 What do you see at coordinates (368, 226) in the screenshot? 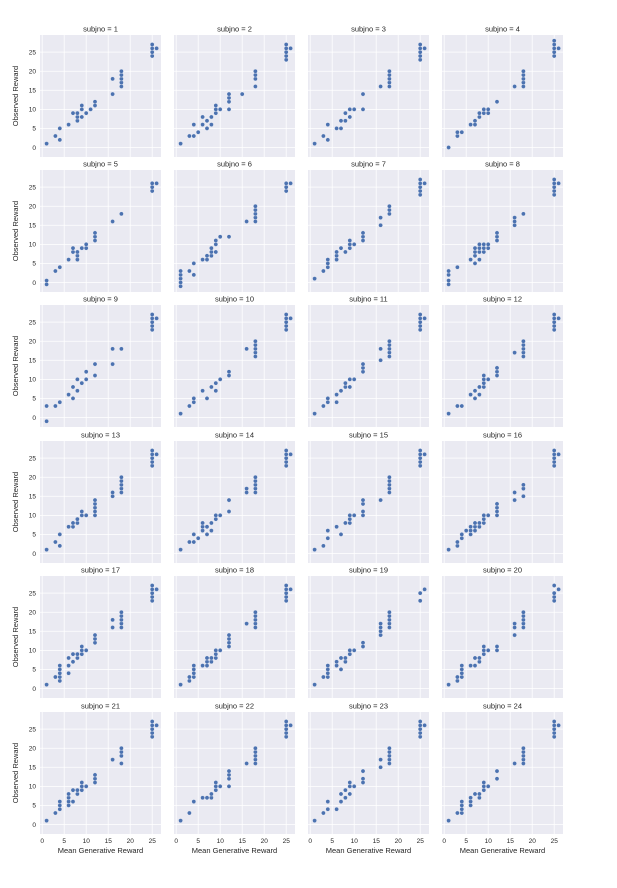
I see `facet-panel-7: subjno = 7` at bounding box center [368, 226].